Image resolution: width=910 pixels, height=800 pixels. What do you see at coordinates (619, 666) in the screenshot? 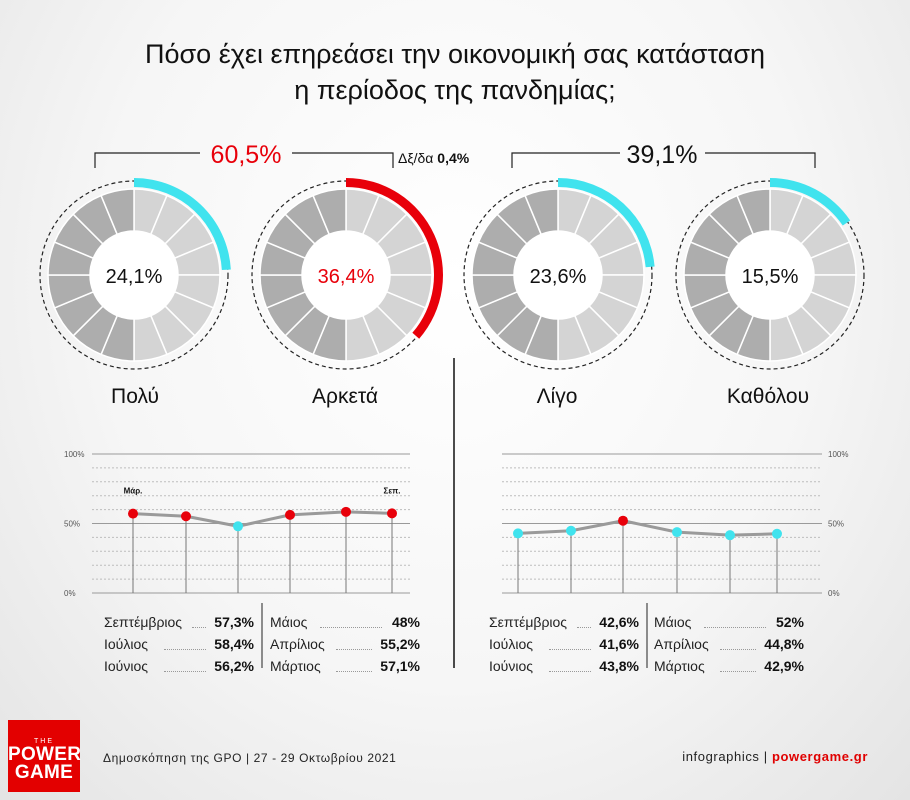
I see `row-value: 43,8%` at bounding box center [619, 666].